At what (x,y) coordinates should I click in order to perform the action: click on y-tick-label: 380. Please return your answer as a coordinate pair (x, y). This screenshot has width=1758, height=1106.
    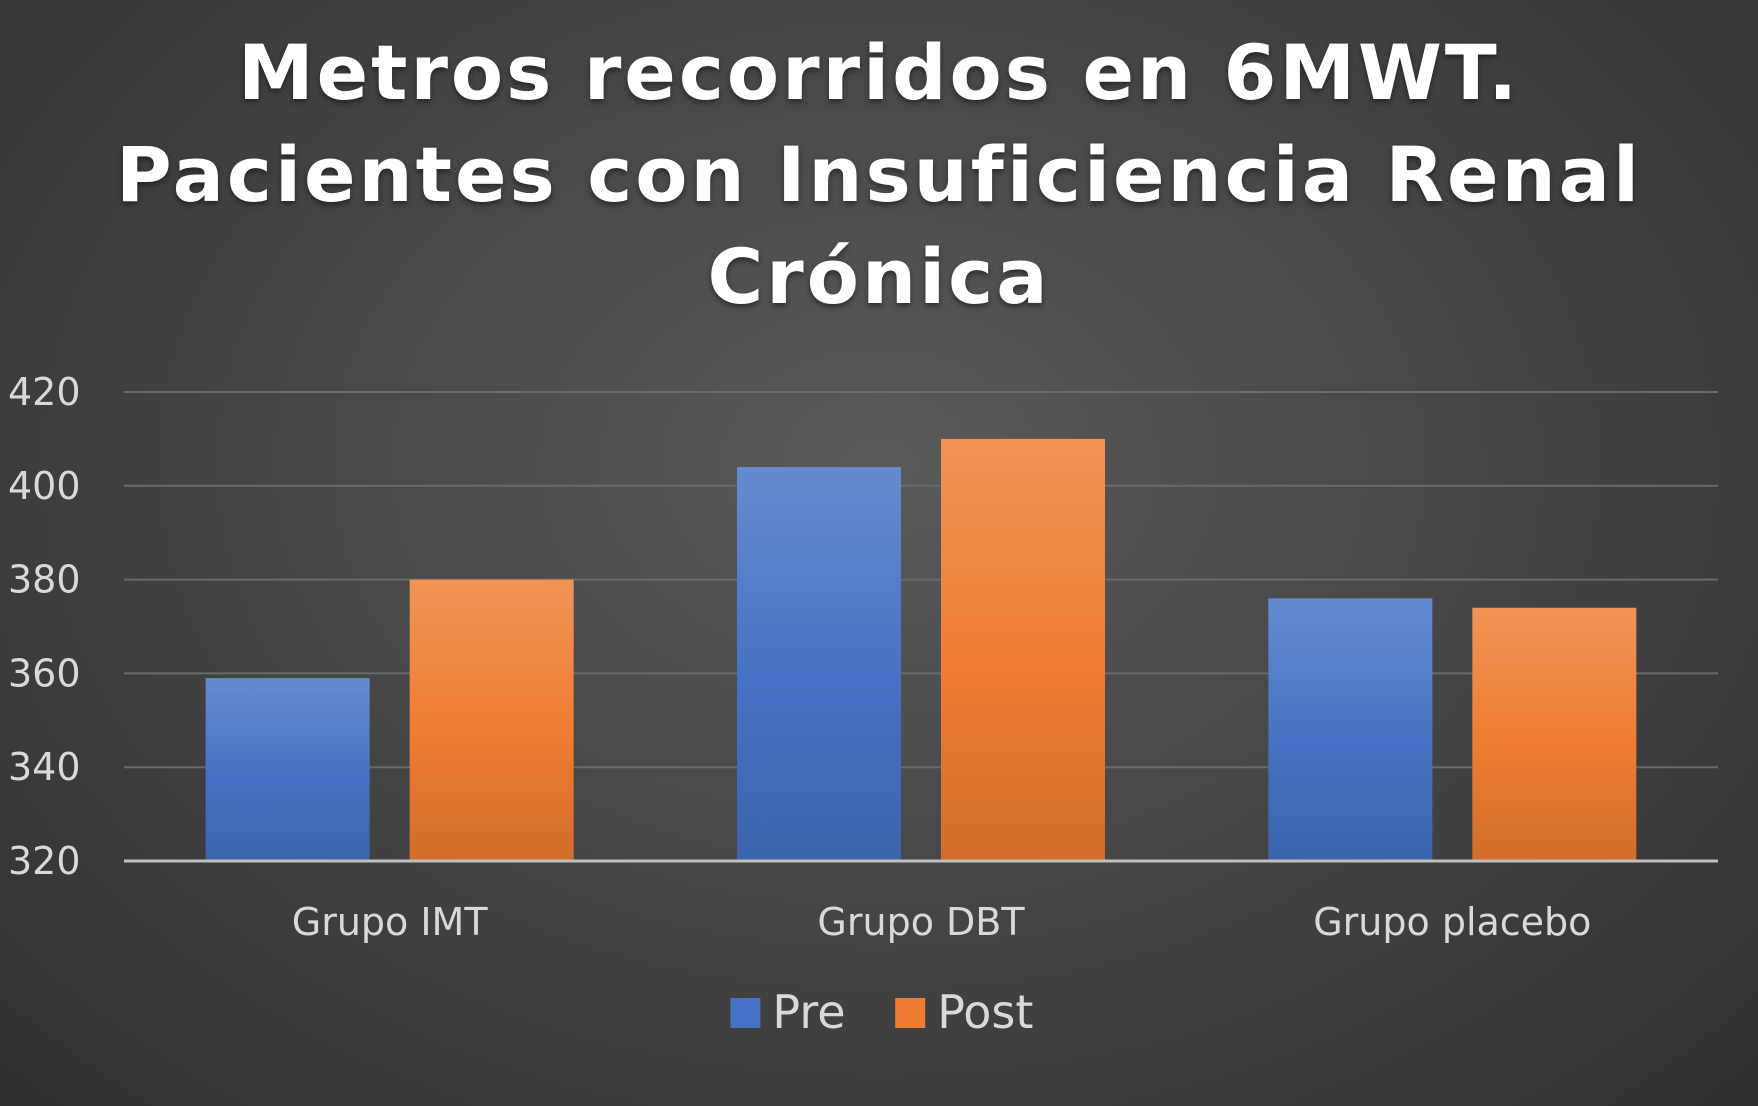
    Looking at the image, I should click on (44, 580).